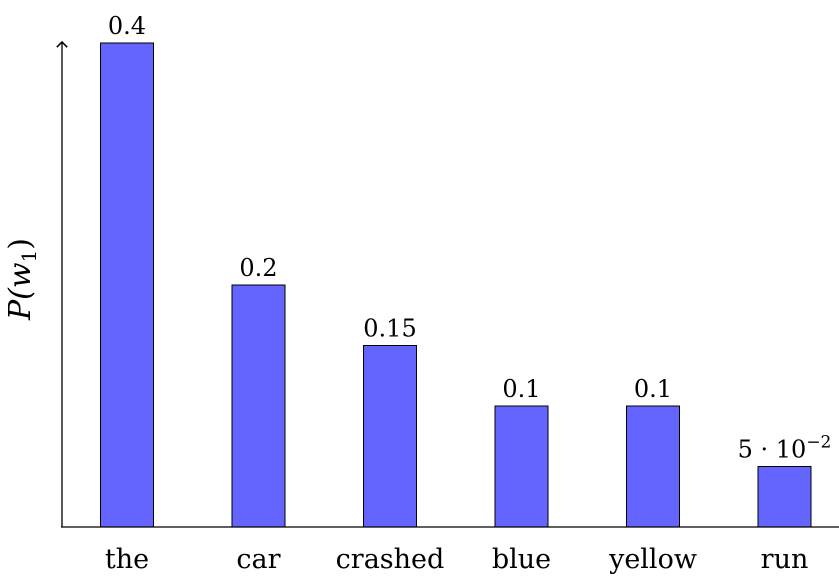 The width and height of the screenshot is (839, 583). I want to click on bar-blue, so click(521, 466).